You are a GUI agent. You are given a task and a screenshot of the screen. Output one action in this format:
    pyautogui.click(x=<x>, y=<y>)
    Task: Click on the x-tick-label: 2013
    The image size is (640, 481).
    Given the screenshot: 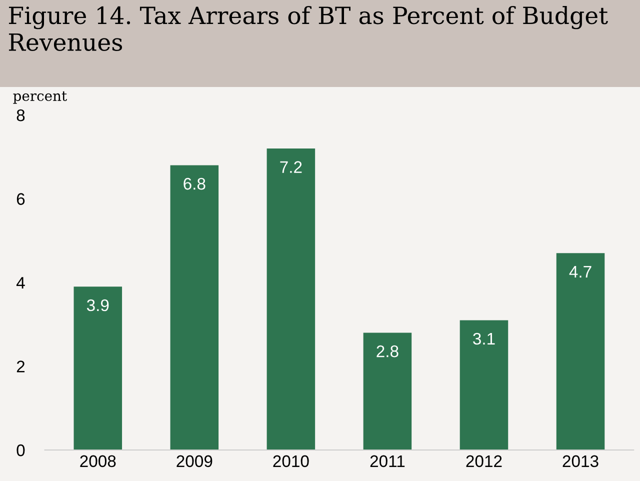 What is the action you would take?
    pyautogui.click(x=580, y=461)
    